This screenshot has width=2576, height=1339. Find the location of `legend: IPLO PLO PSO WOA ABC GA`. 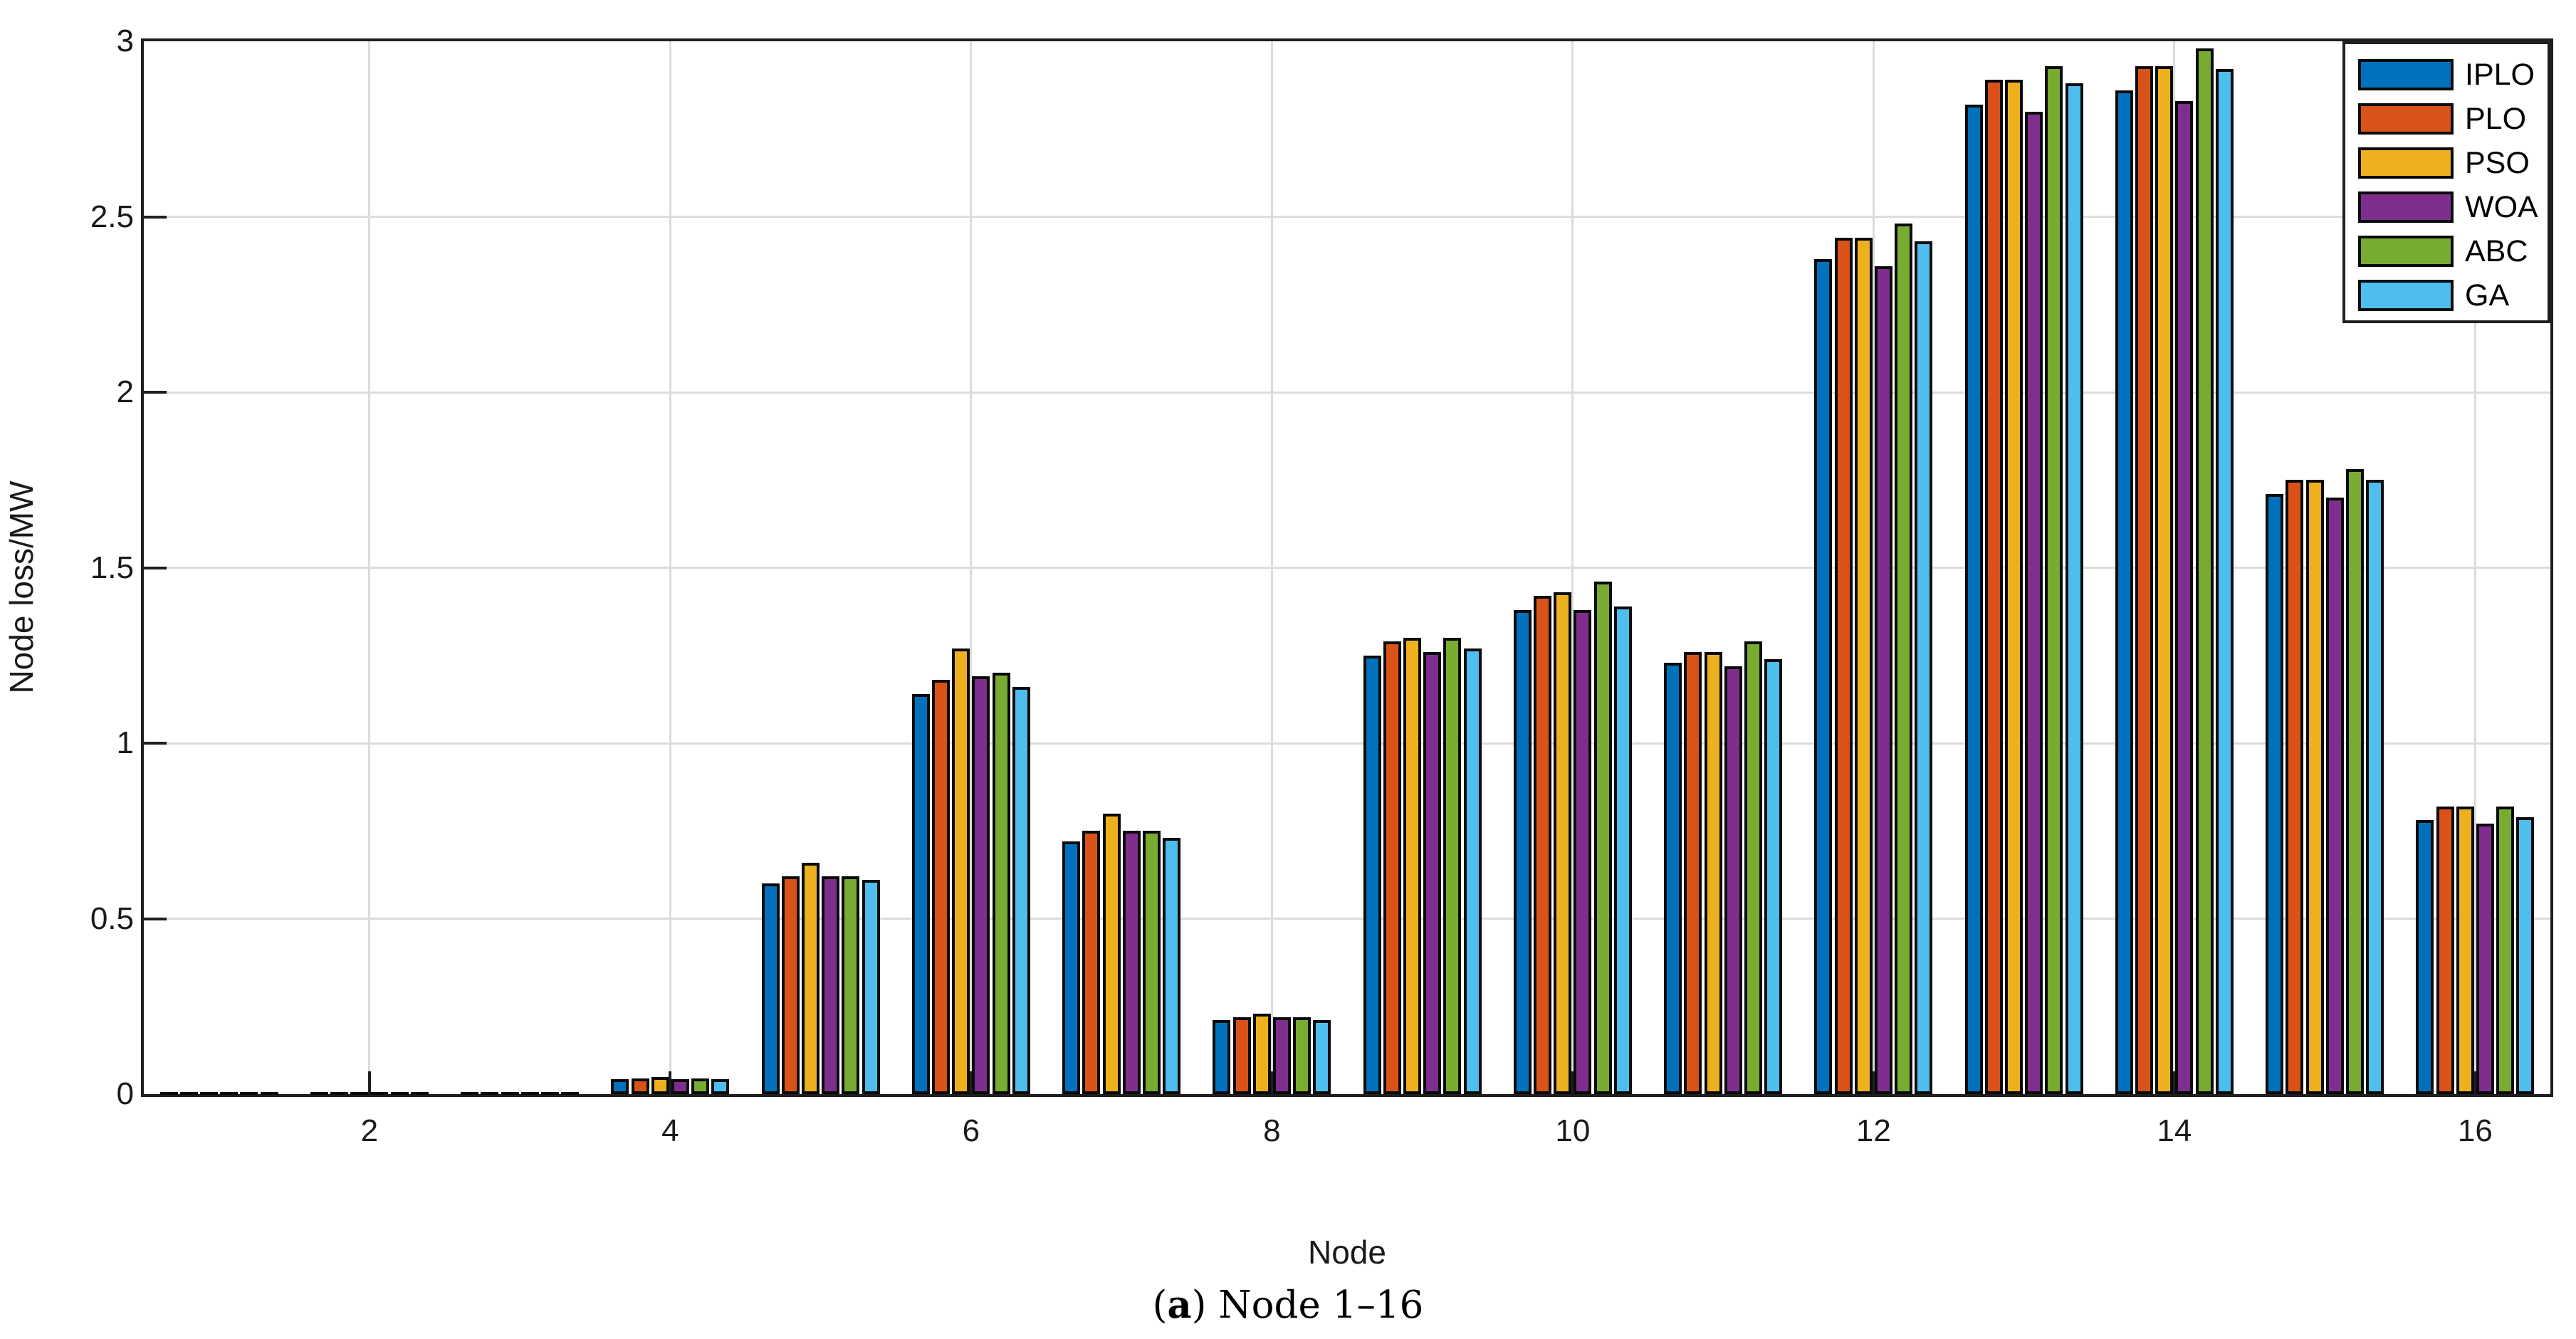

legend: IPLO PLO PSO WOA ABC GA is located at coordinates (2446, 182).